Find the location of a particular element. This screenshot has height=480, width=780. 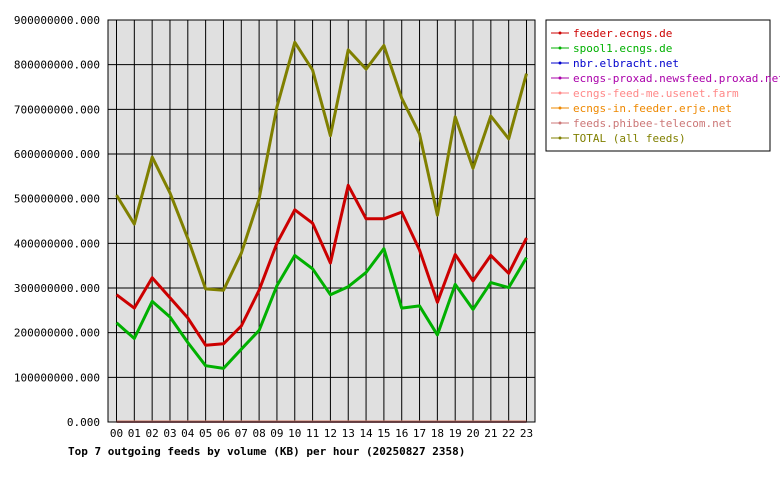

x-tick-label: 20 is located at coordinates (472, 433).